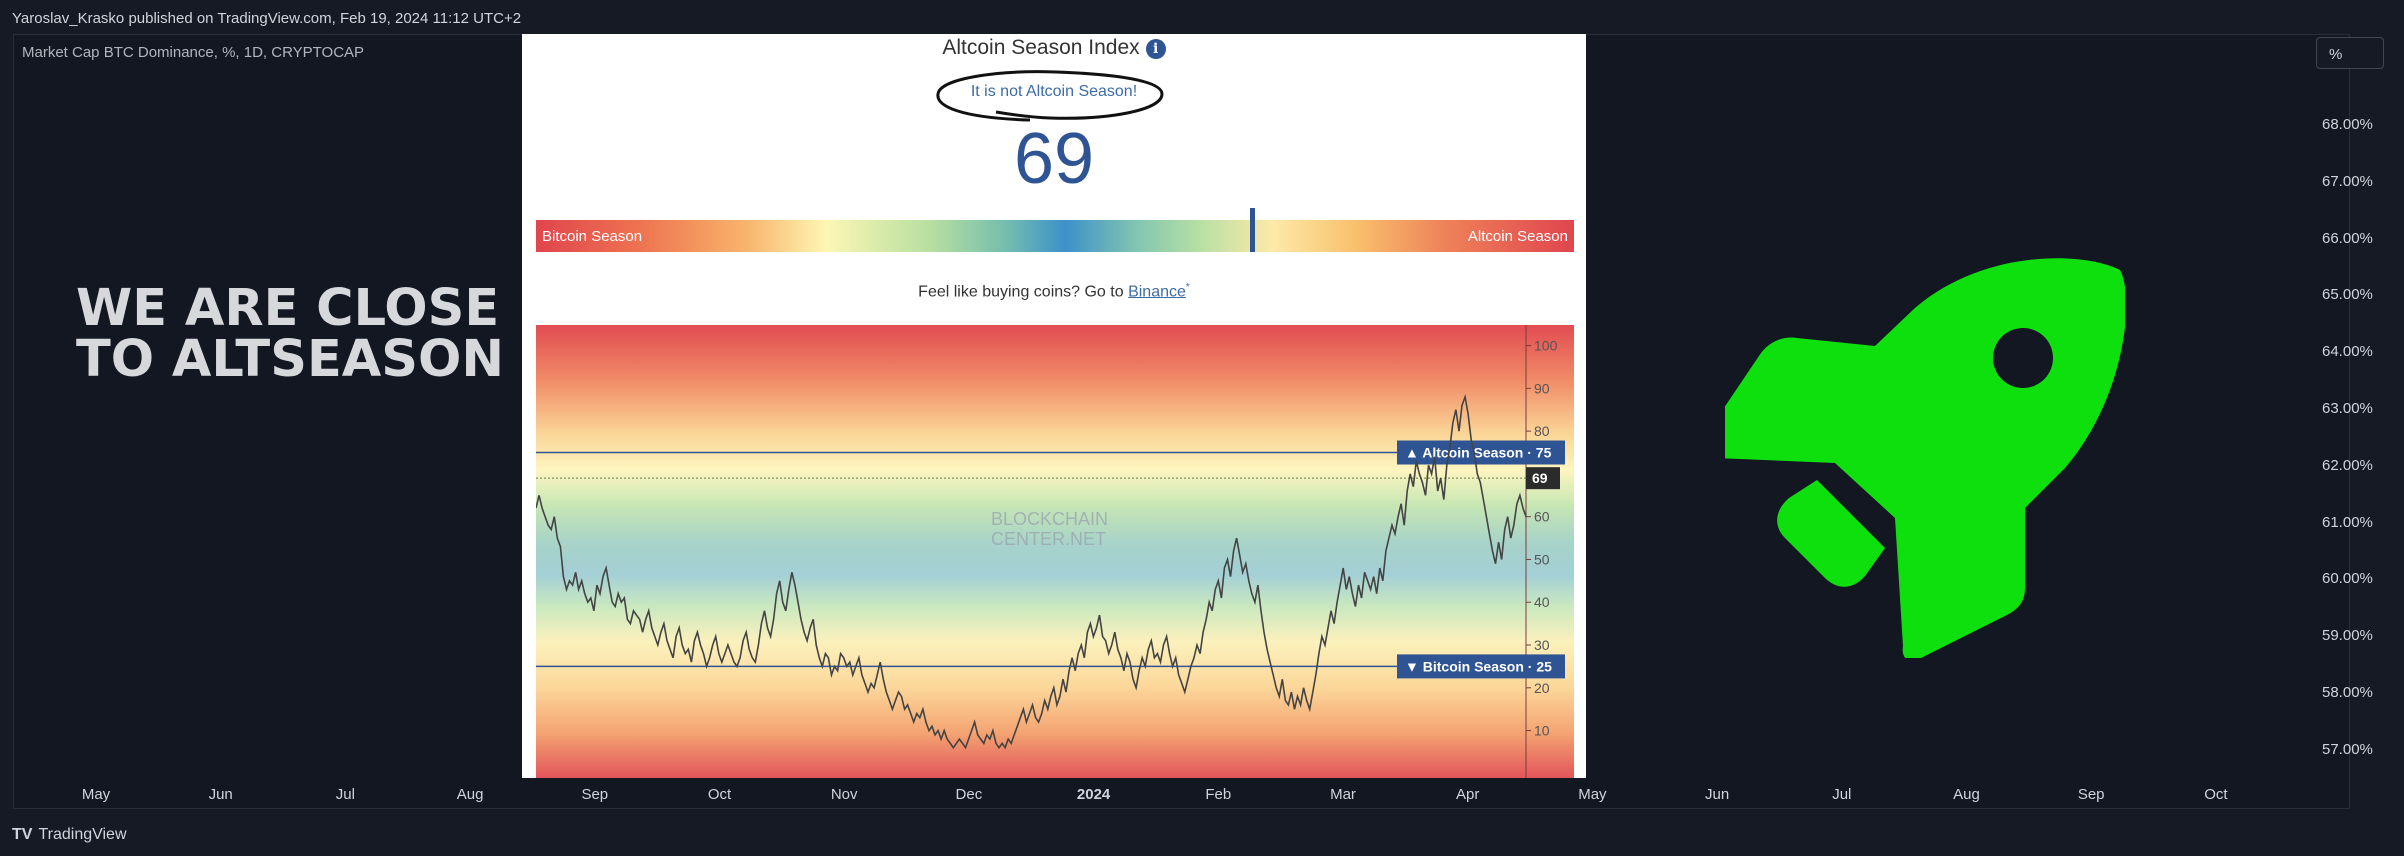 This screenshot has height=856, width=2404. Describe the element at coordinates (2347, 636) in the screenshot. I see `price-tick: 59.00%` at that location.